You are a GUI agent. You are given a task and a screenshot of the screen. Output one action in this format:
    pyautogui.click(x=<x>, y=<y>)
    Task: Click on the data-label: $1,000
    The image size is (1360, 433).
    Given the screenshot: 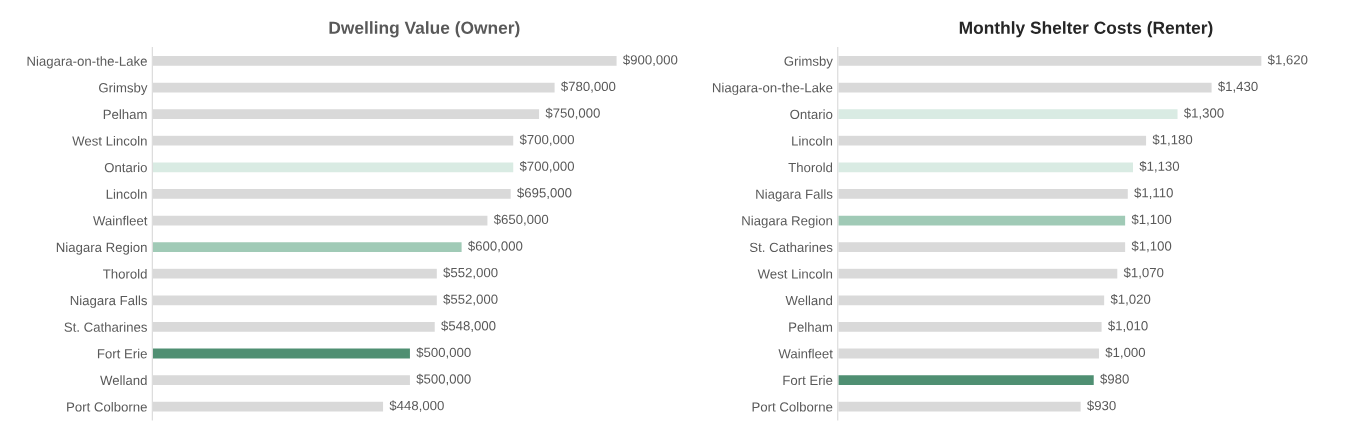 What is the action you would take?
    pyautogui.click(x=1125, y=353)
    